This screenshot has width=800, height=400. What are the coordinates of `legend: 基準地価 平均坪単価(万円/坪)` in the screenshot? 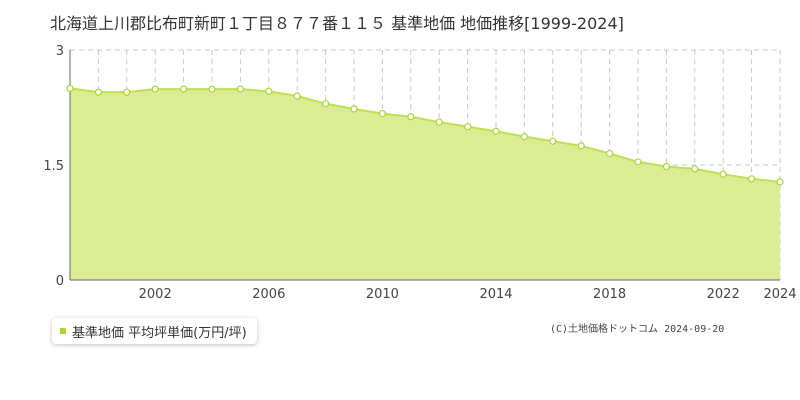 It's located at (154, 331).